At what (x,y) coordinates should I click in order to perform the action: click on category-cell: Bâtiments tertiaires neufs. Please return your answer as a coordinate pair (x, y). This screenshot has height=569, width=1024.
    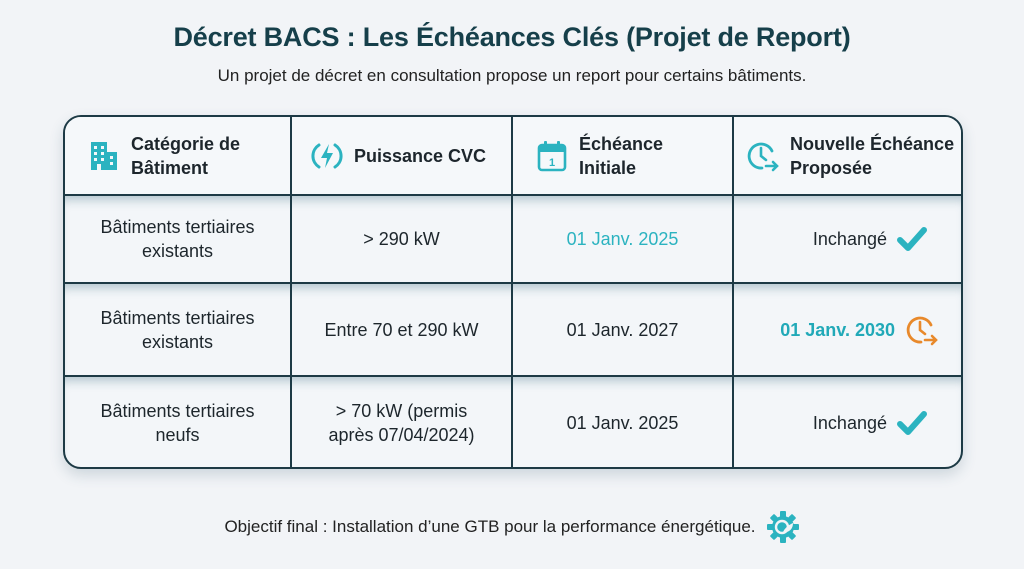
    Looking at the image, I should click on (178, 422).